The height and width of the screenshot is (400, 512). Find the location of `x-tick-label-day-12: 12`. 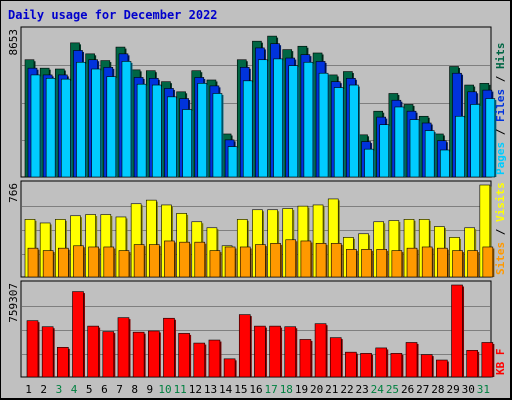

x-tick-label-day-12: 12 is located at coordinates (195, 389).